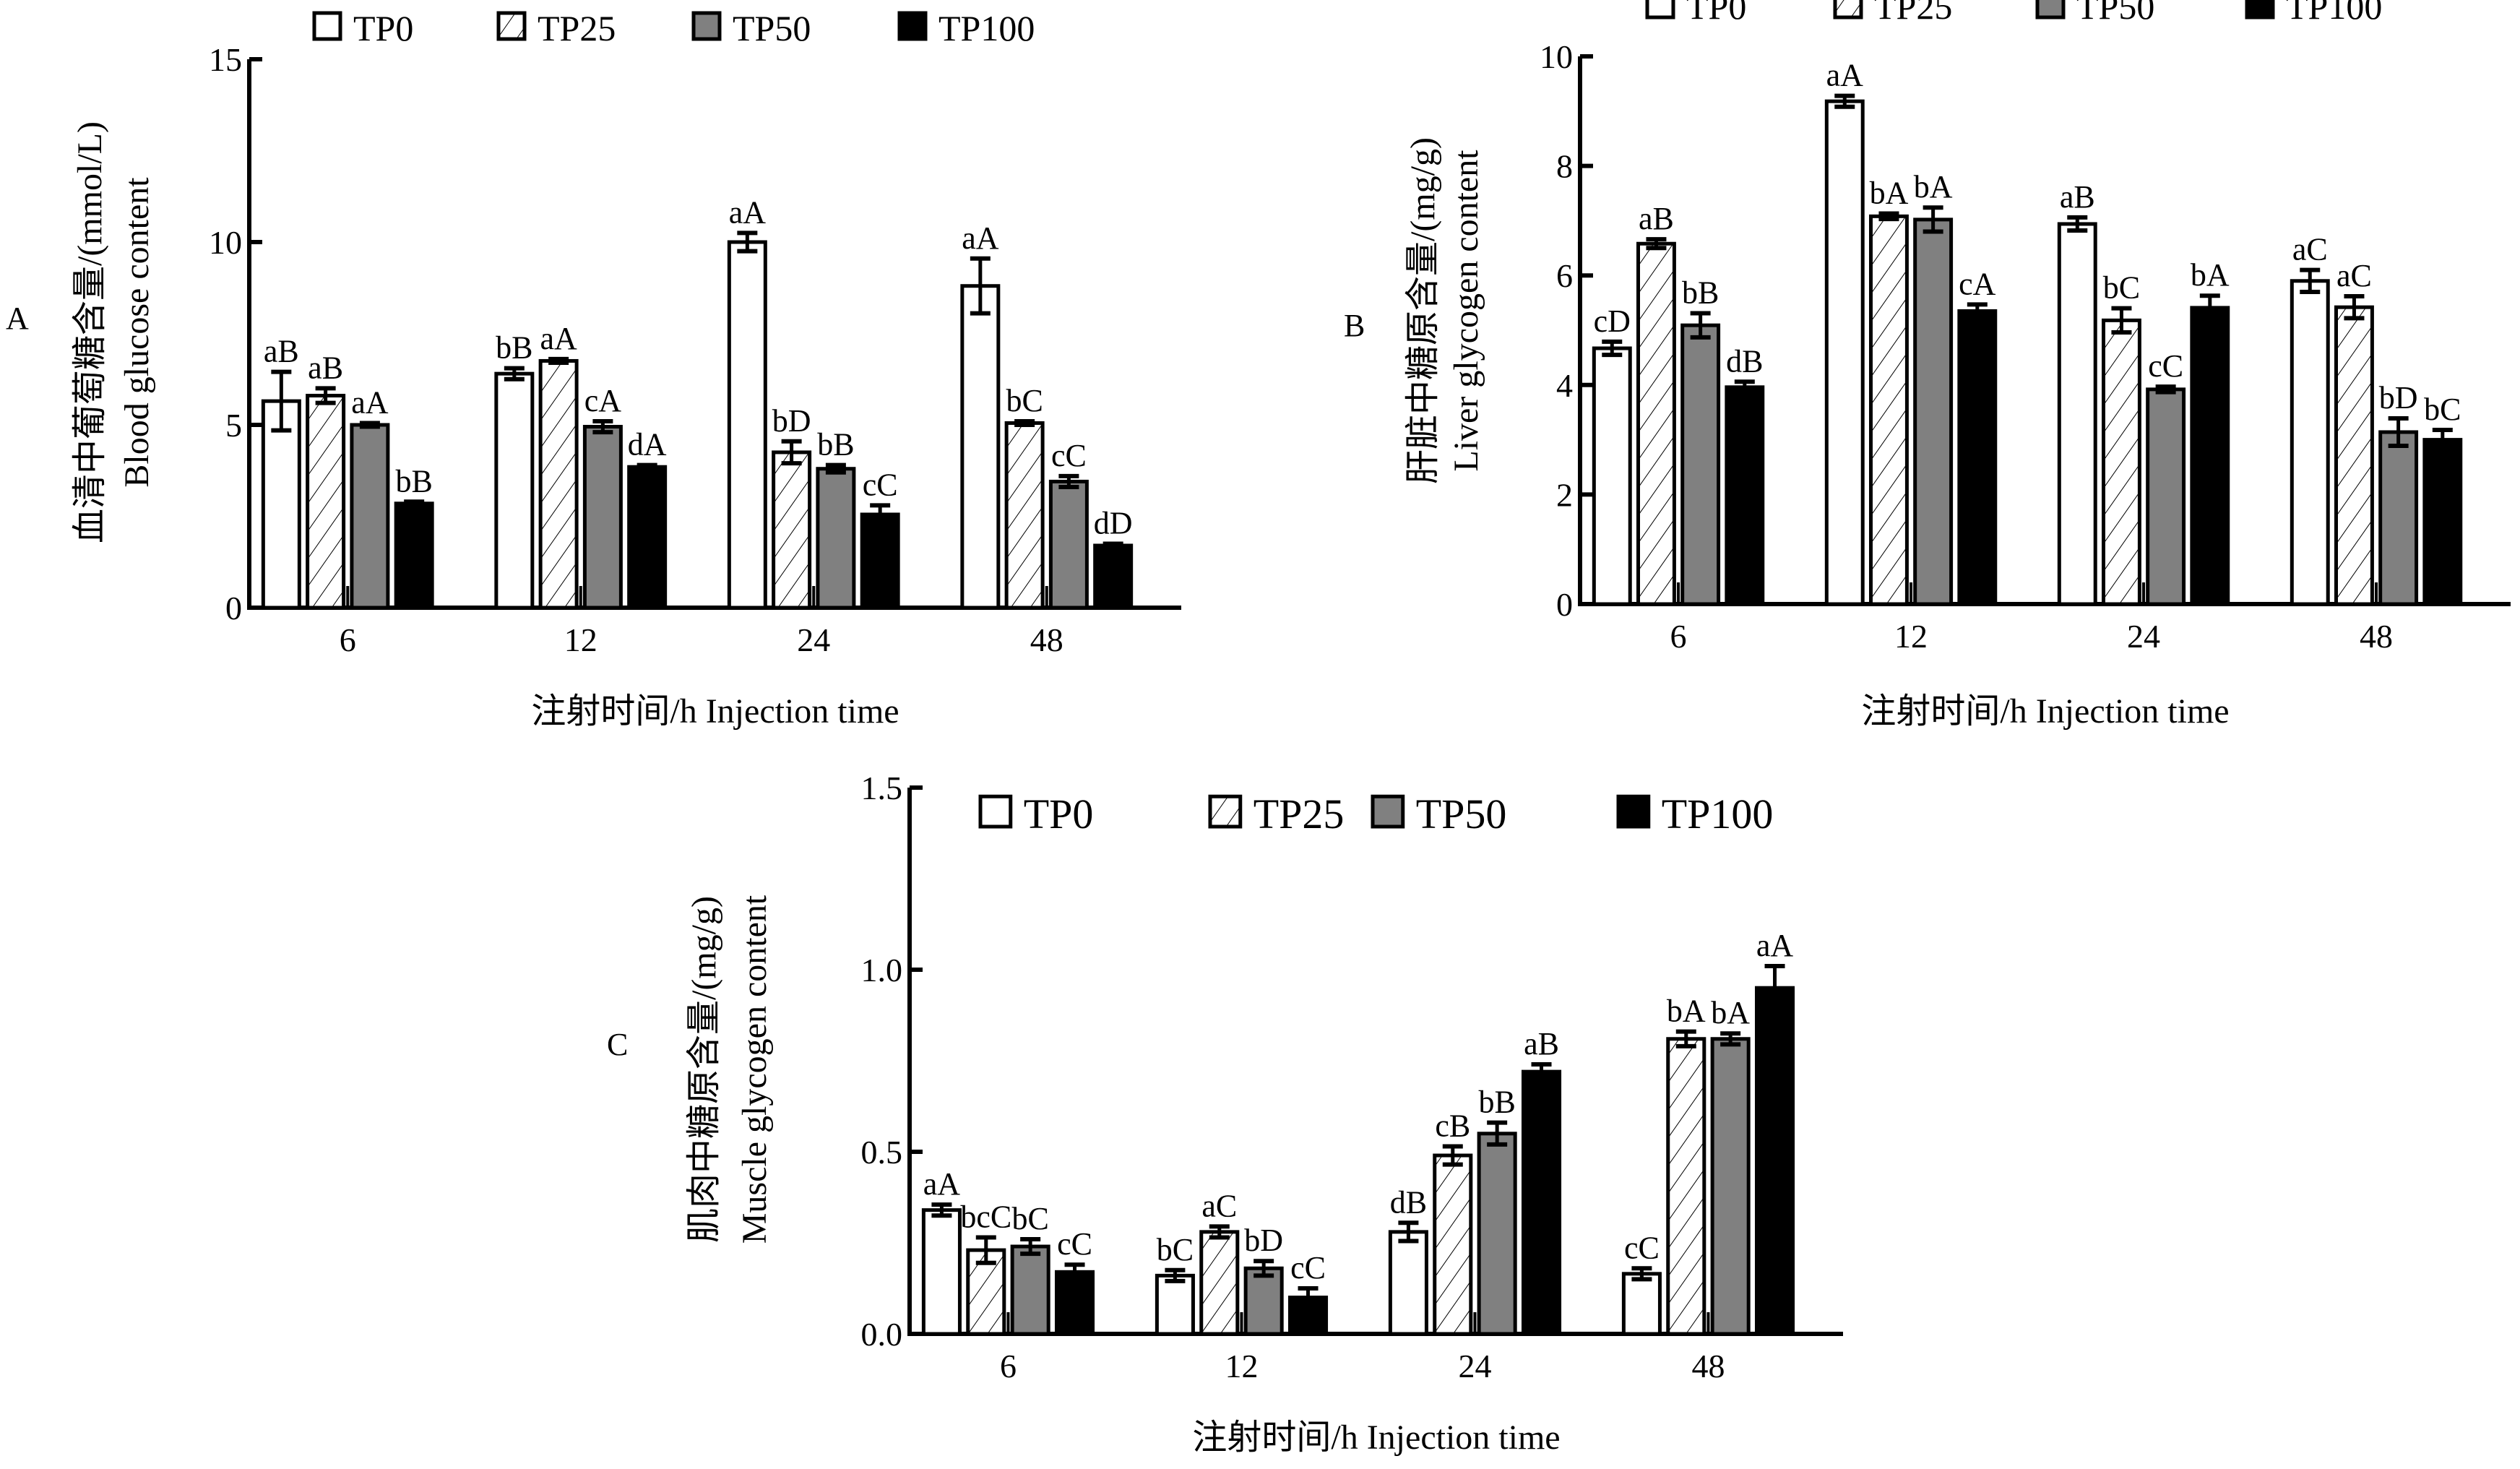 The image size is (2520, 1469). What do you see at coordinates (755, 1069) in the screenshot?
I see `panel-c-y-axis-title-en: Muscle glycogen content` at bounding box center [755, 1069].